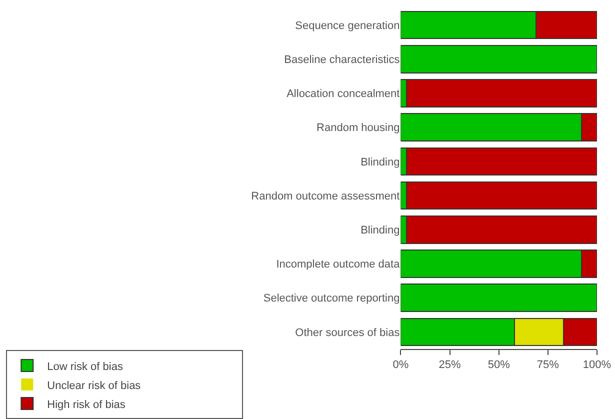 This screenshot has height=419, width=615. Describe the element at coordinates (325, 196) in the screenshot. I see `y-tick-label: Random outcome assessment` at that location.